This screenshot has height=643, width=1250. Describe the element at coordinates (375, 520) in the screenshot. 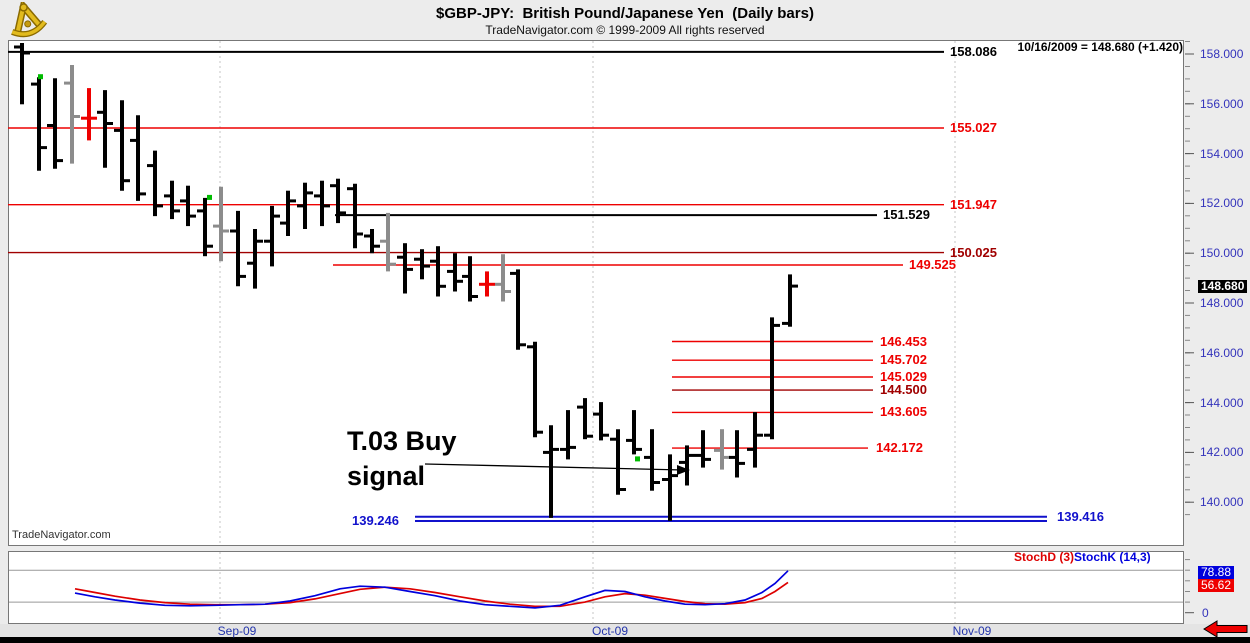

I see `price-level-label: 139.246` at that location.